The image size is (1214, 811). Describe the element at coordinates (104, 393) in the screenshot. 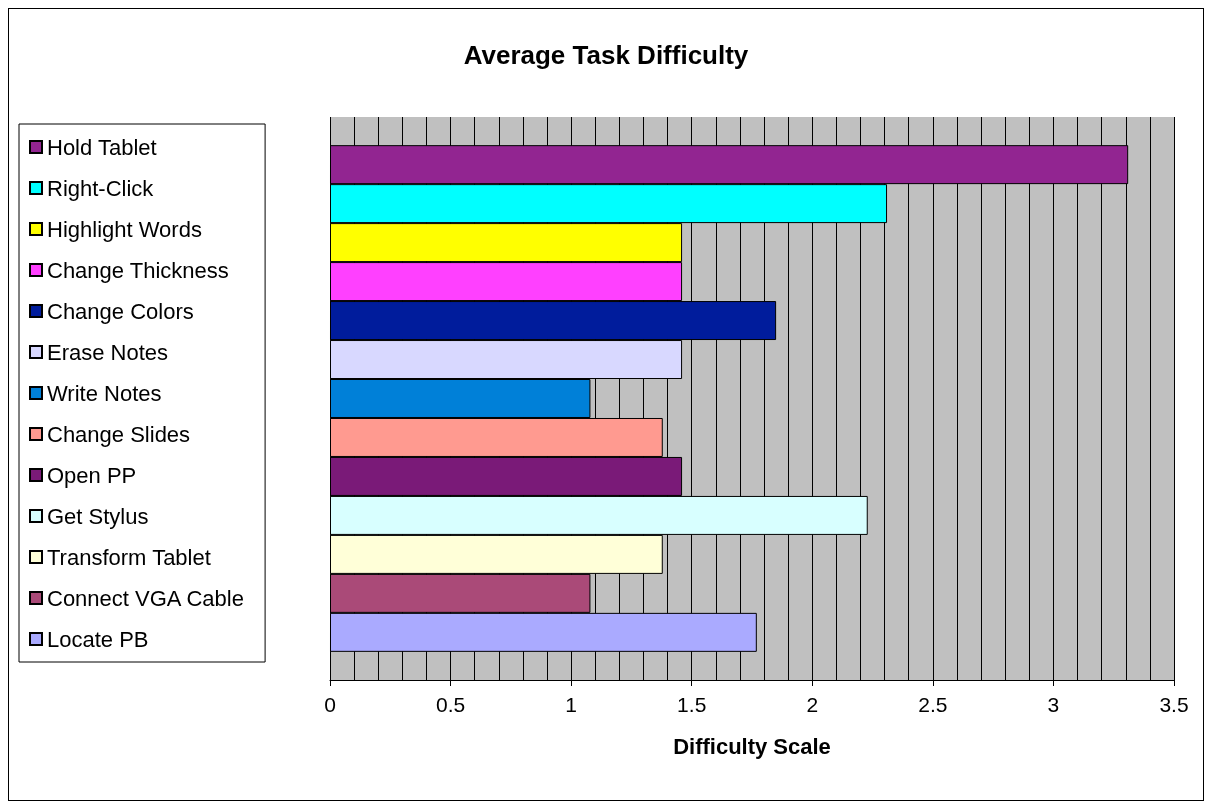

I see `legend-label: Write Notes` at that location.